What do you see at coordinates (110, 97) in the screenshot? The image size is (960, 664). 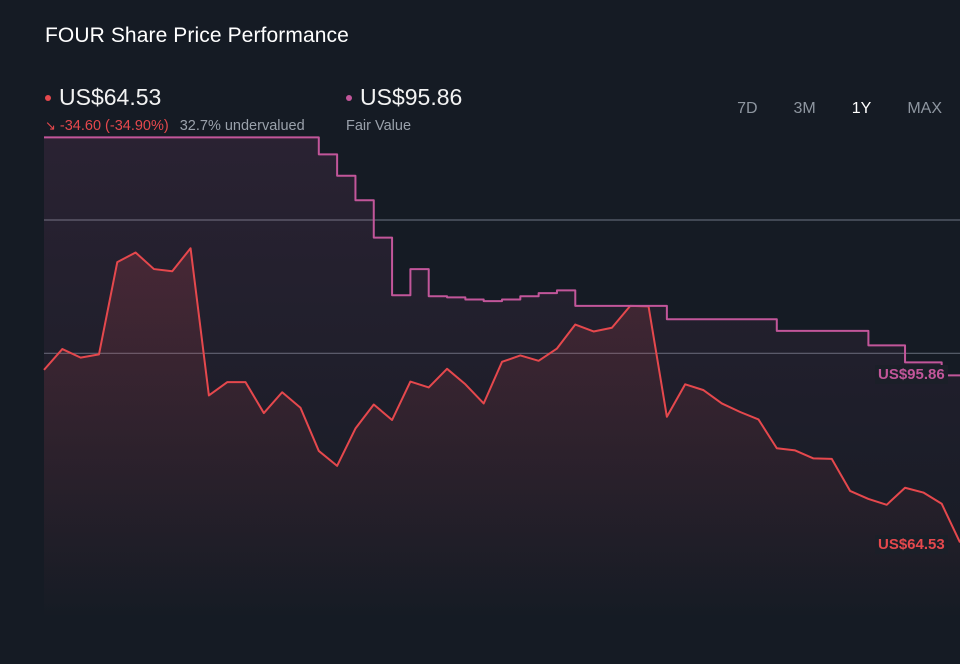 I see `price-value: US$64.53` at bounding box center [110, 97].